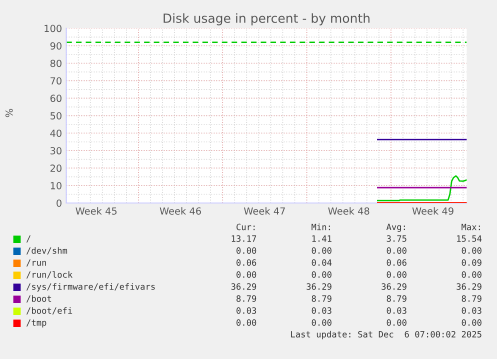 This screenshot has height=359, width=497. What do you see at coordinates (90, 287) in the screenshot?
I see `legend-label: /sys/firmware/efi/efivars` at bounding box center [90, 287].